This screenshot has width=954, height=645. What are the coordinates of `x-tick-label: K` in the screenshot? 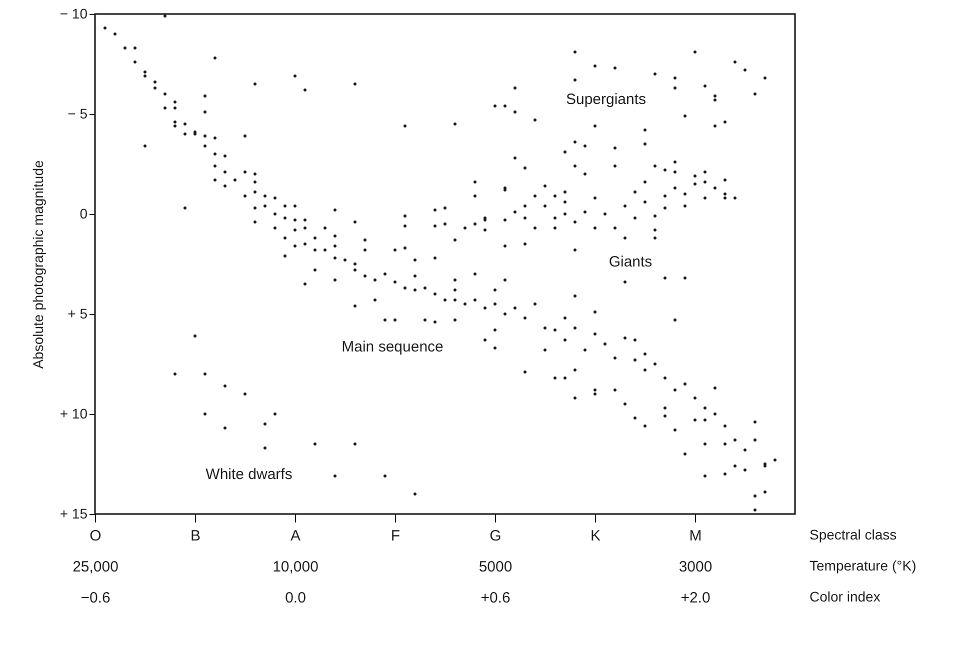 It's located at (595, 536).